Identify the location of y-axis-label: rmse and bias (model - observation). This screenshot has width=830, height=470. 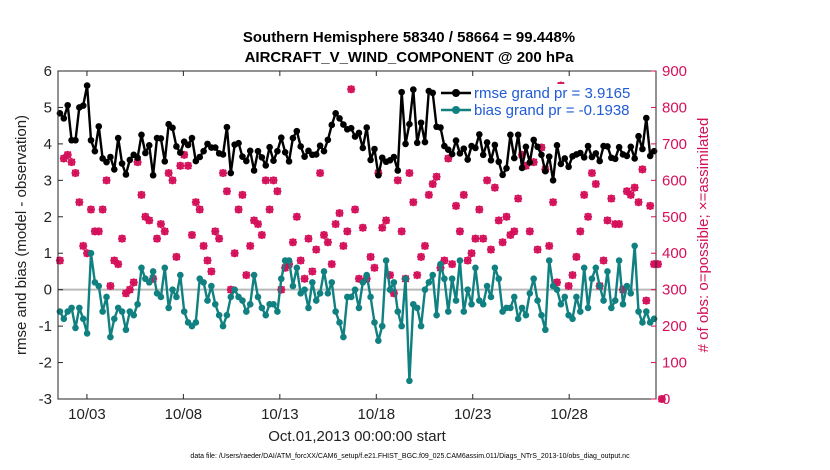
(21, 235).